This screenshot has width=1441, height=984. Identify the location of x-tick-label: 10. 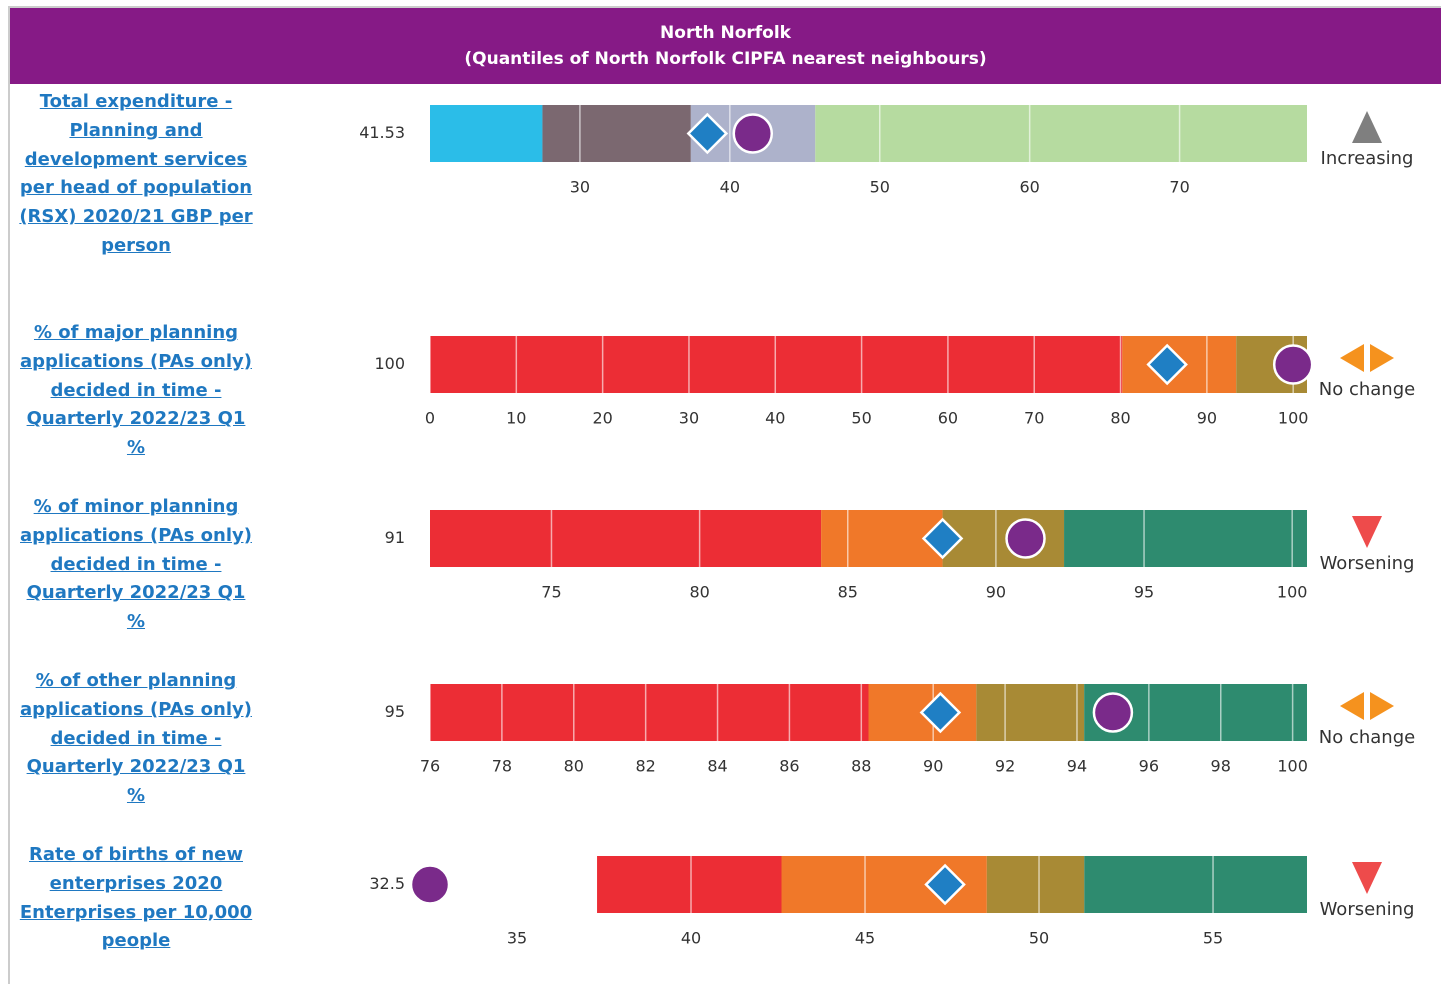
(516, 418).